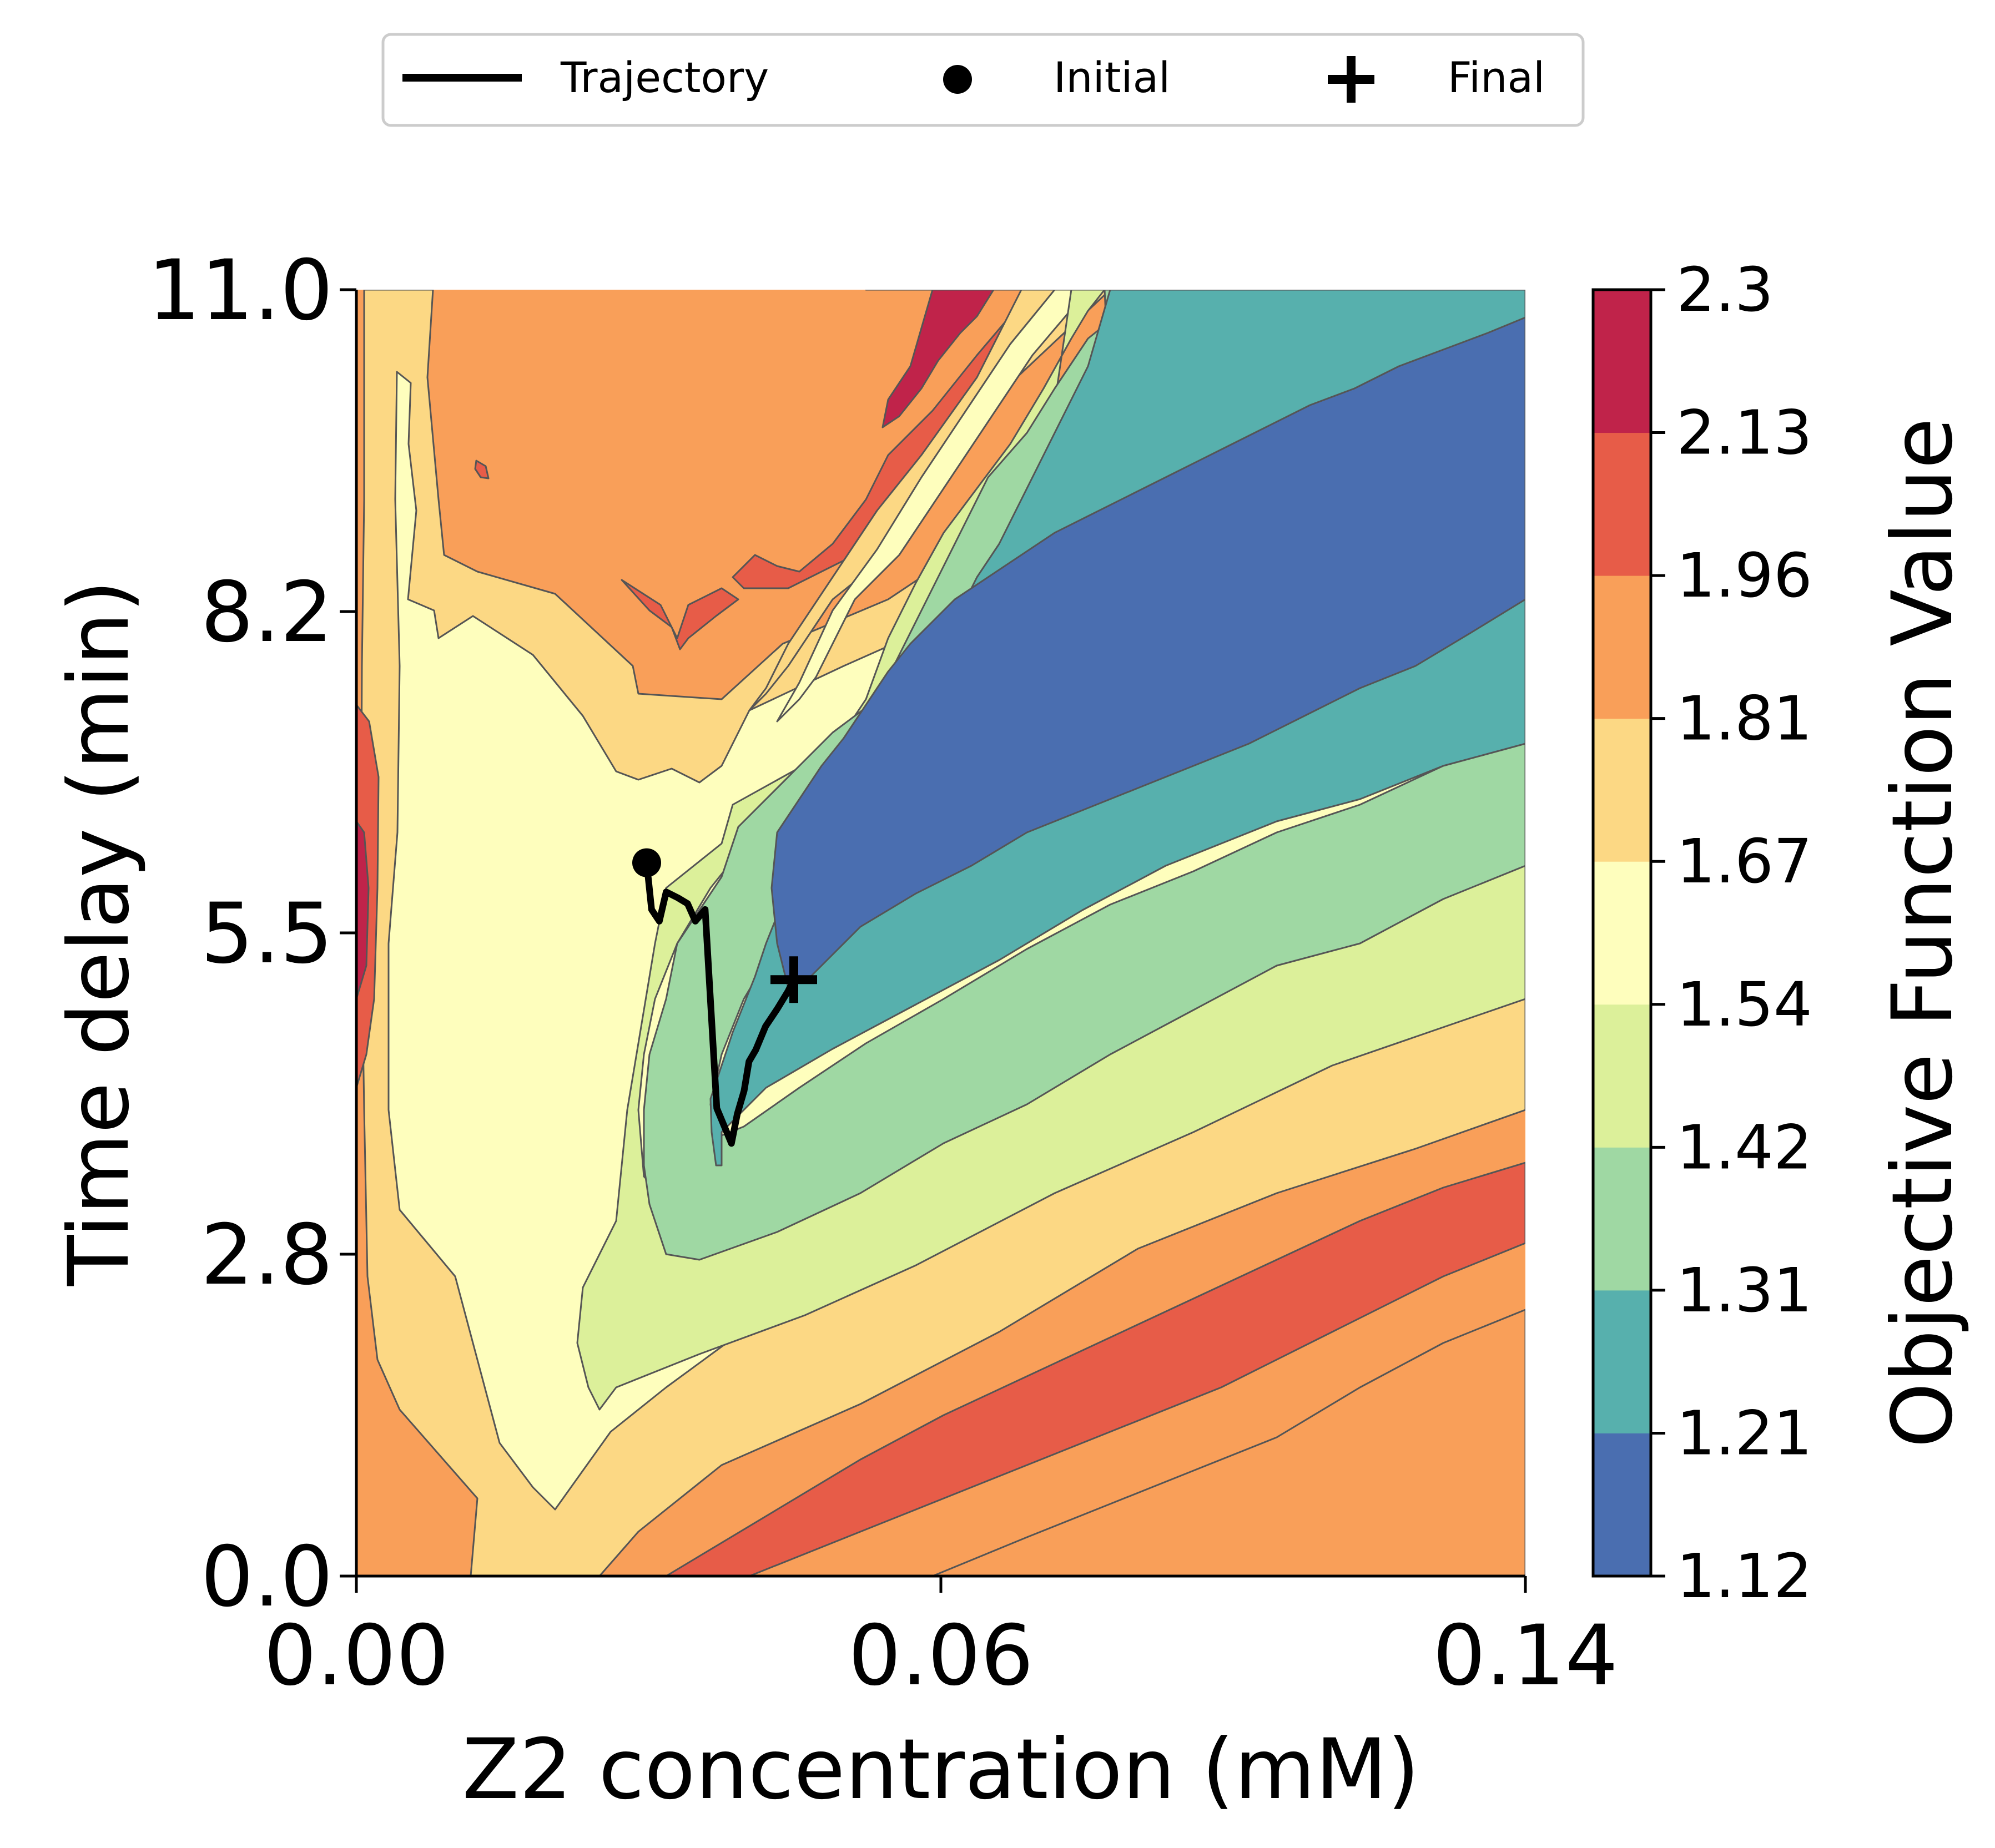 The width and height of the screenshot is (1995, 1848). I want to click on trajectory, so click(724, 997).